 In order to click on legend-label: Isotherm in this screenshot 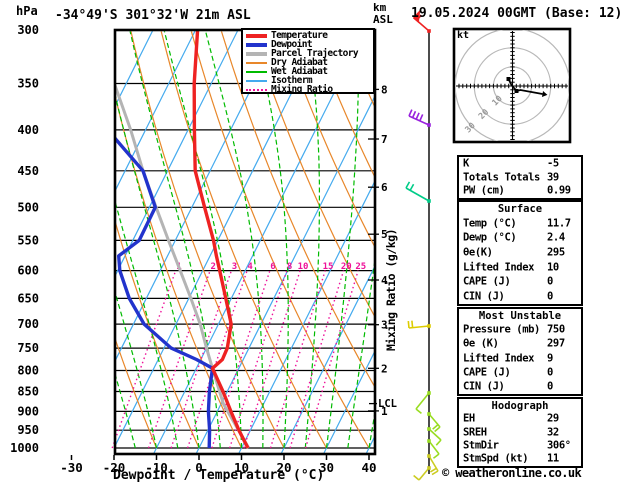, I will do `click(292, 80)`.